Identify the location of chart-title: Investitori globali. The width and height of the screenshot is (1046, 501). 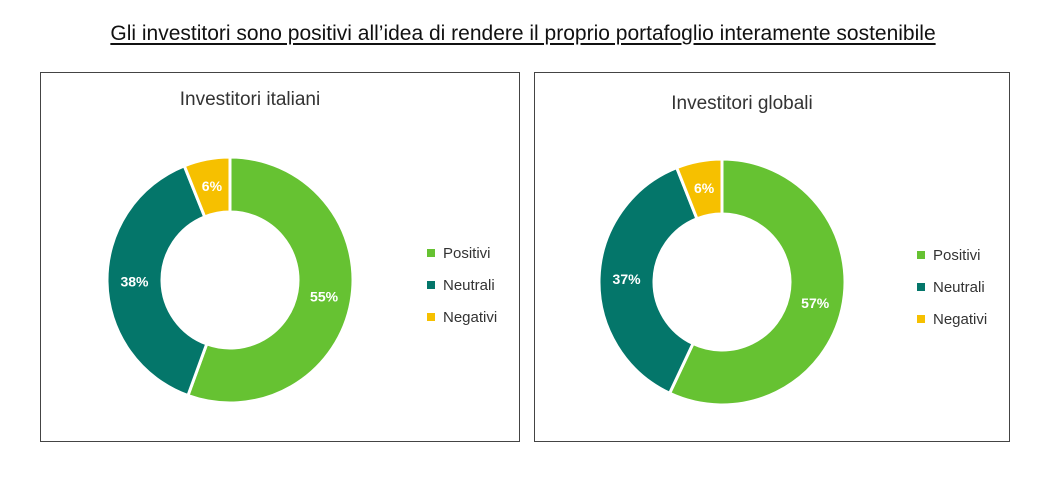
(742, 103).